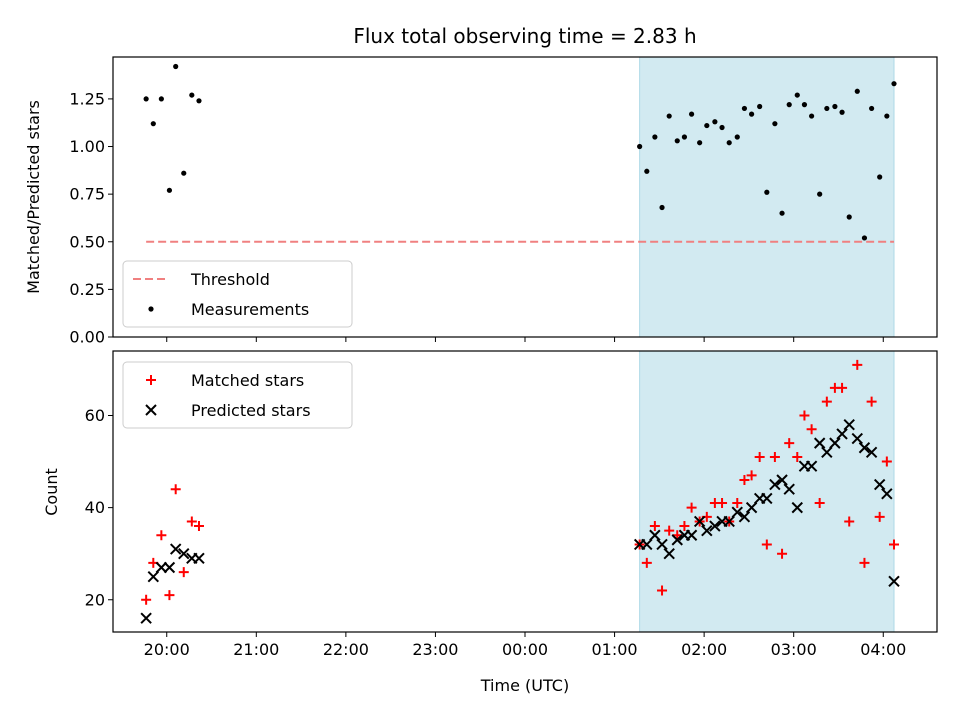  I want to click on count-y-tick-label: 40, so click(95, 507).